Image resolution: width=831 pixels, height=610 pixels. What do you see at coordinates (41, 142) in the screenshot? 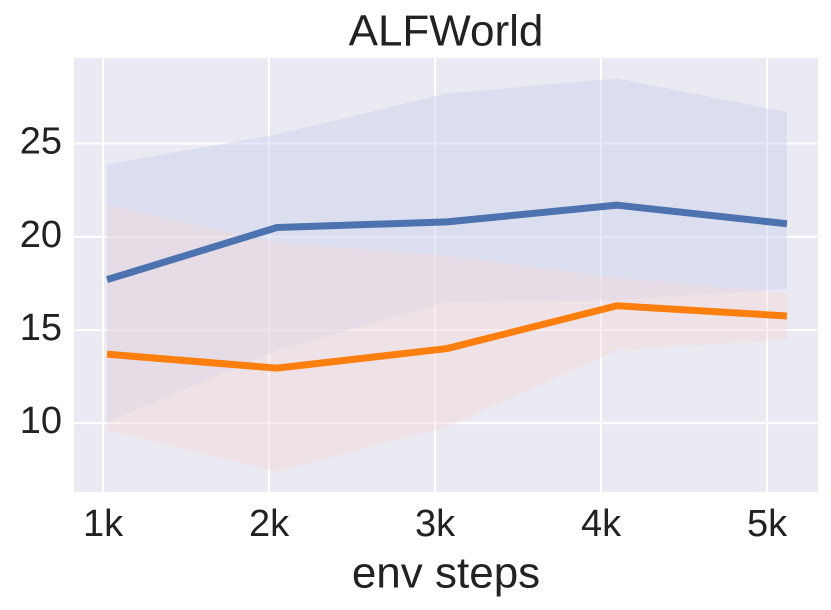
I see `y-tick-label: 25` at bounding box center [41, 142].